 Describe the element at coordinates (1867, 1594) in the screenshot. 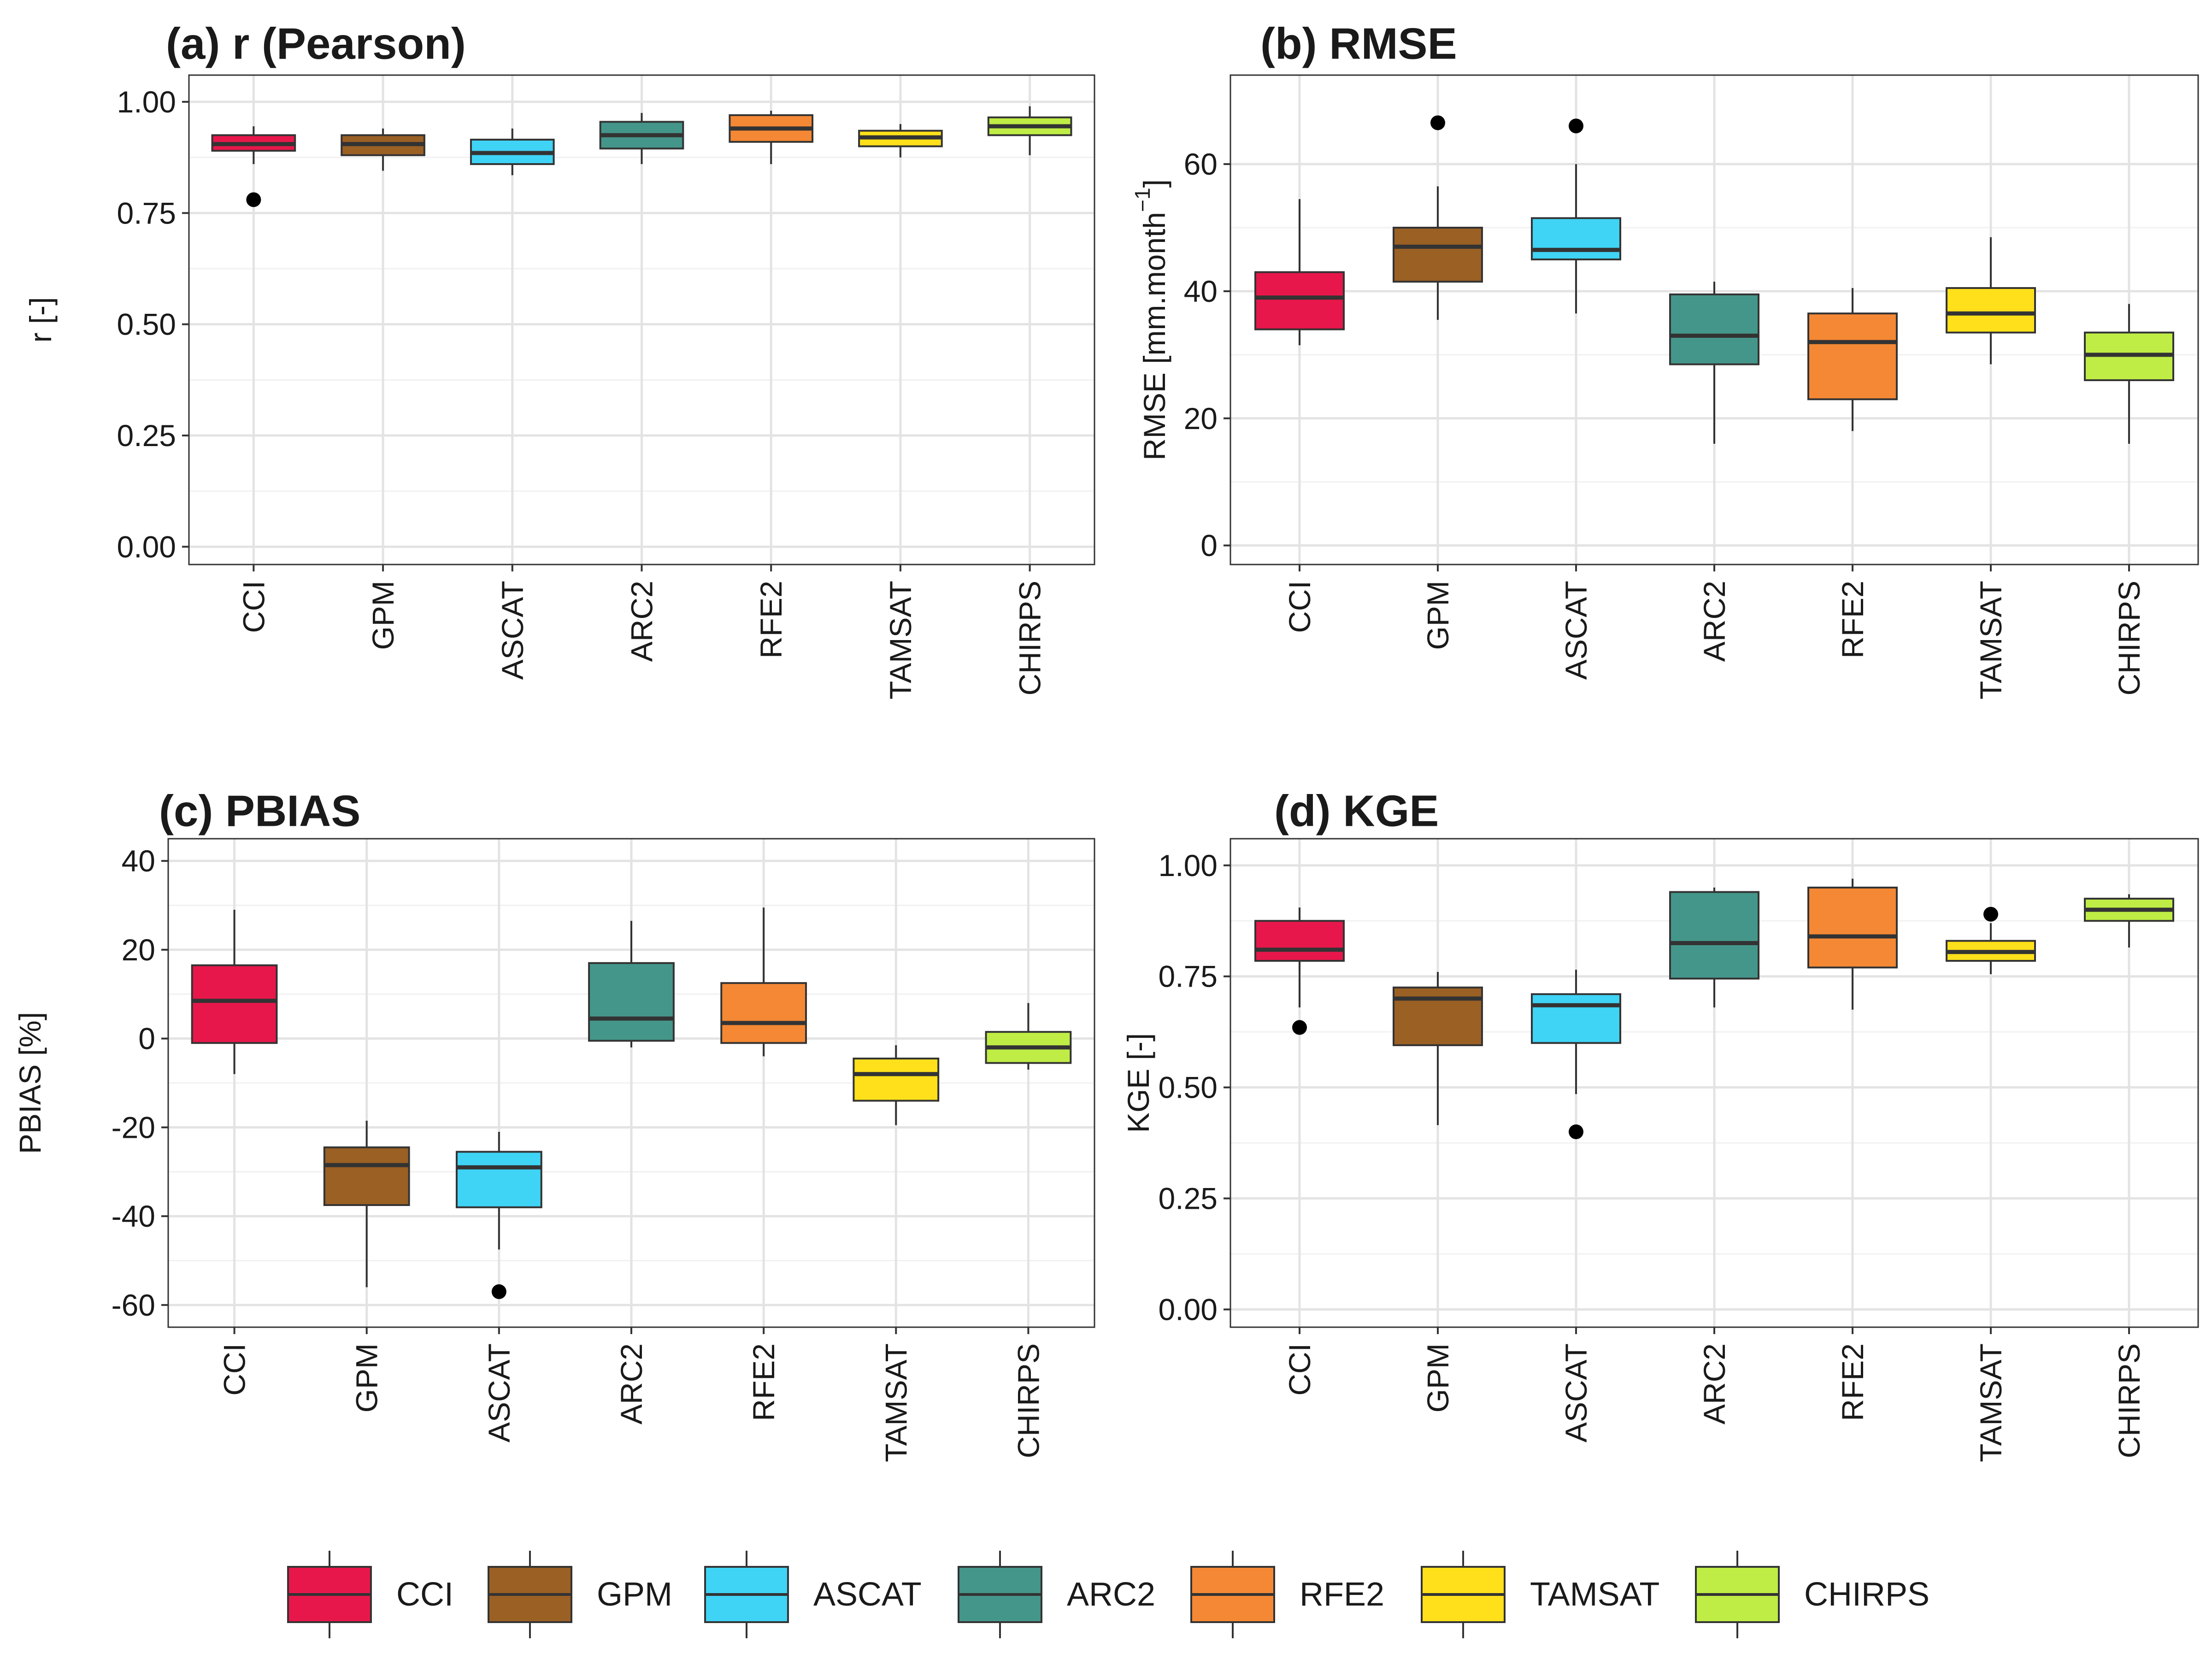

I see `legend-label: CHIRPS` at that location.